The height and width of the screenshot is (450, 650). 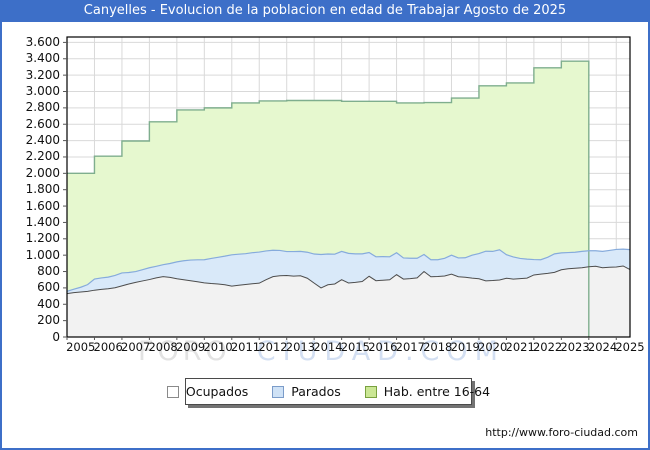 What do you see at coordinates (48, 287) in the screenshot?
I see `y-tick-label: 600` at bounding box center [48, 287].